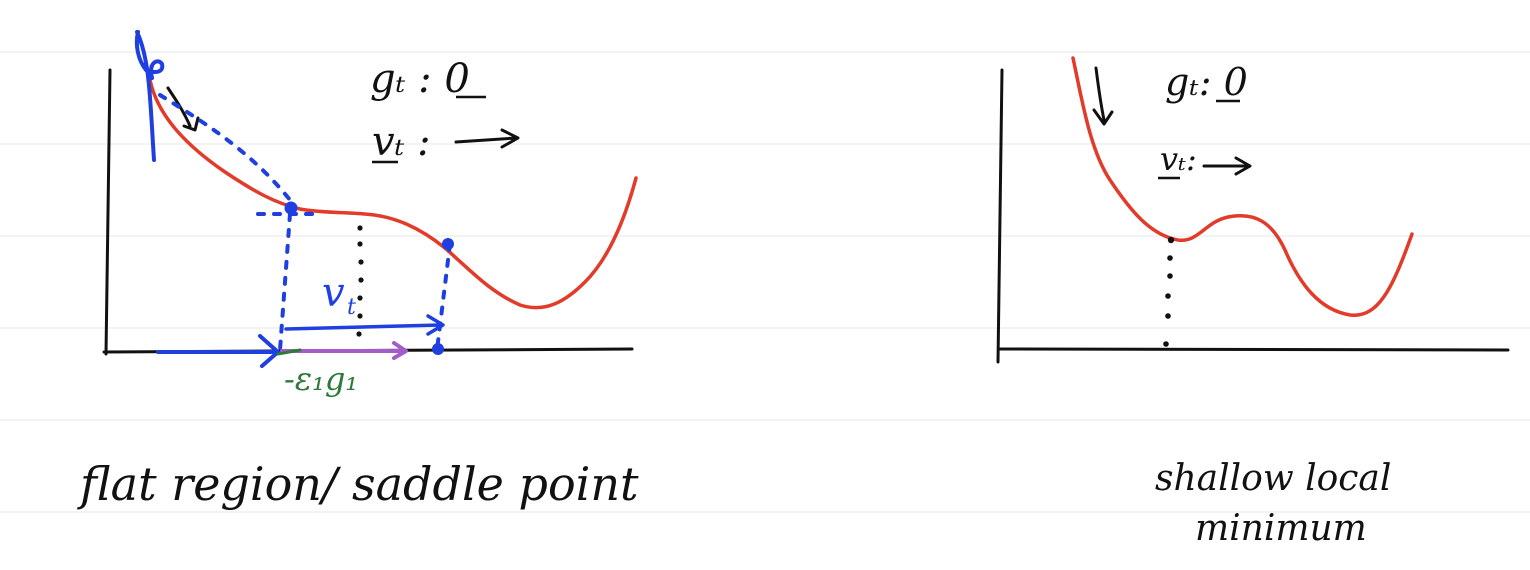  What do you see at coordinates (438, 349) in the screenshot?
I see `left-point-axis` at bounding box center [438, 349].